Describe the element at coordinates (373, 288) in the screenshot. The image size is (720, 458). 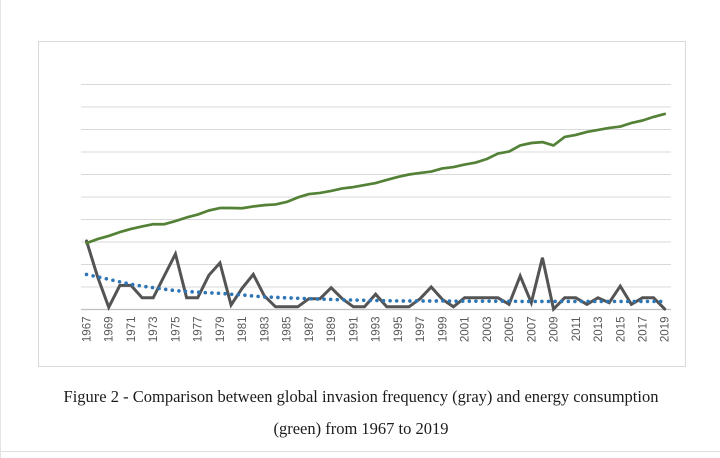
I see `blue-trendline-dots` at that location.